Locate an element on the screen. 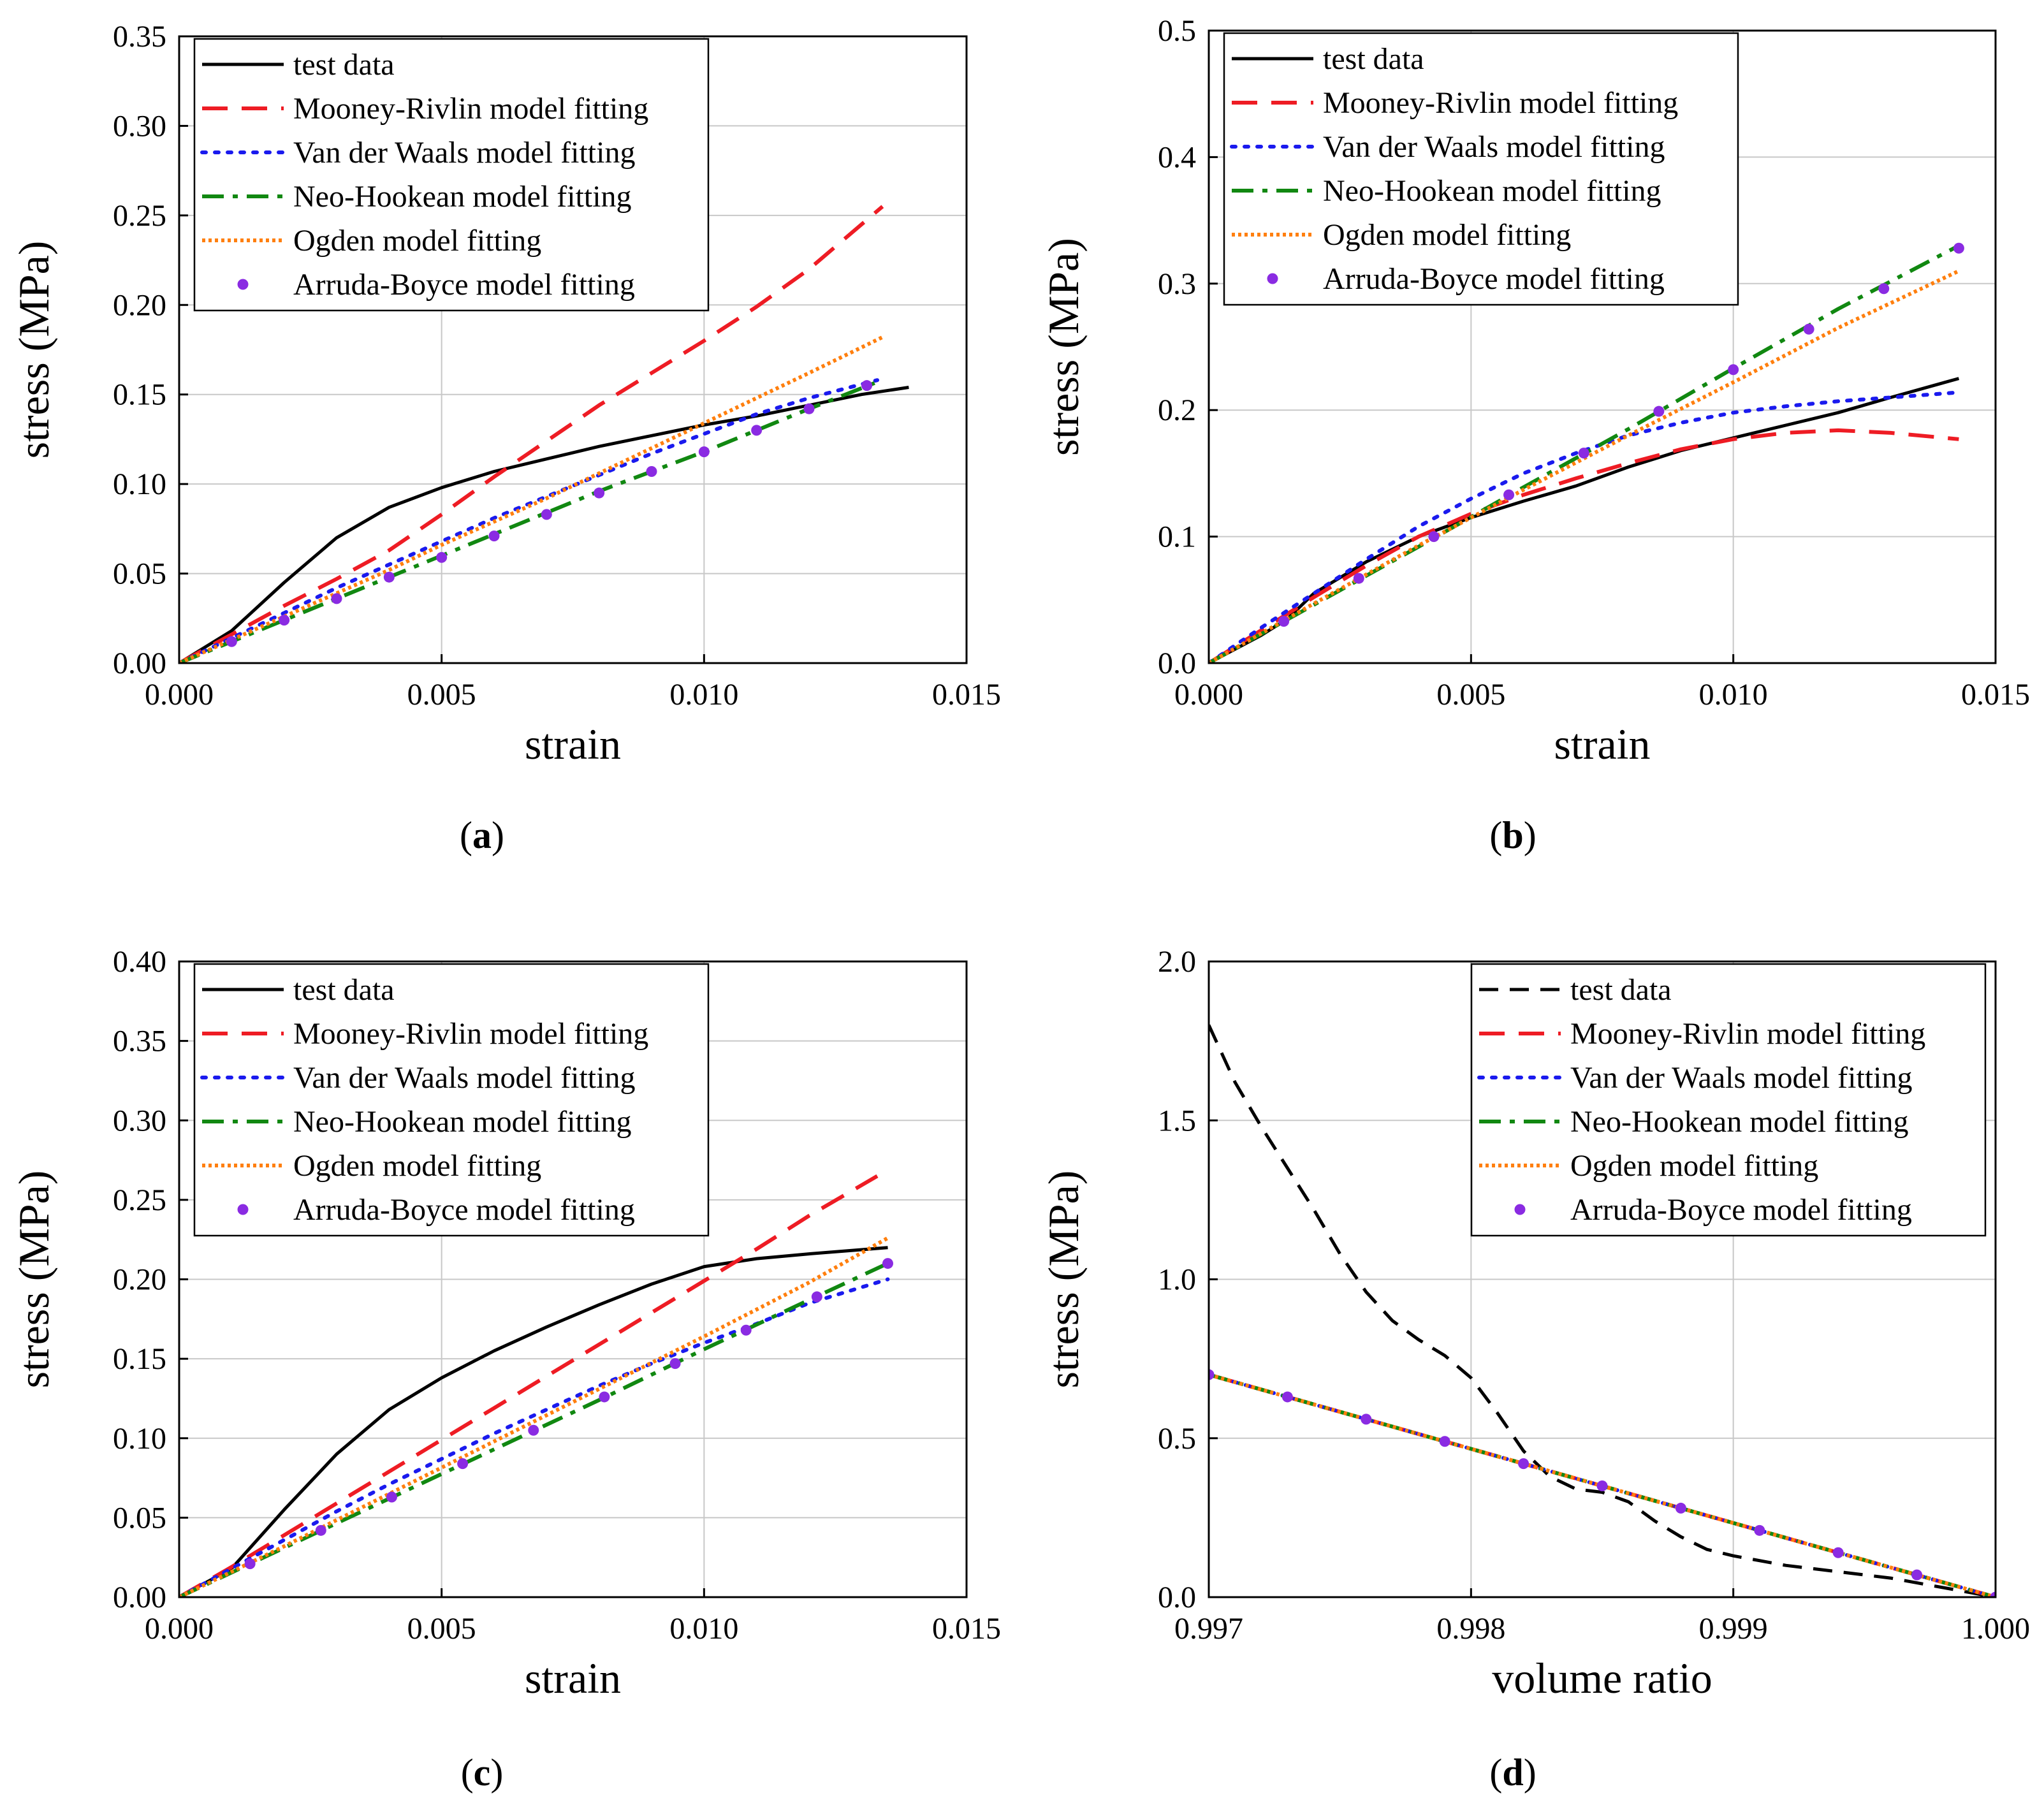 Image resolution: width=2044 pixels, height=1805 pixels. y-tick-label: 0.00 is located at coordinates (139, 663).